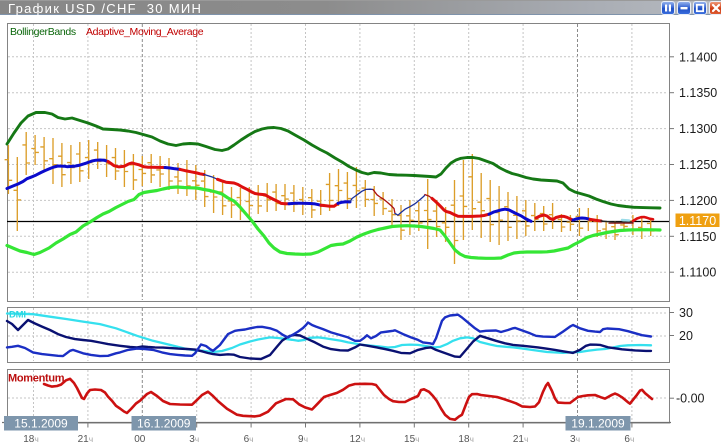 This screenshot has width=721, height=447. I want to click on svg-text: 00, so click(140, 439).